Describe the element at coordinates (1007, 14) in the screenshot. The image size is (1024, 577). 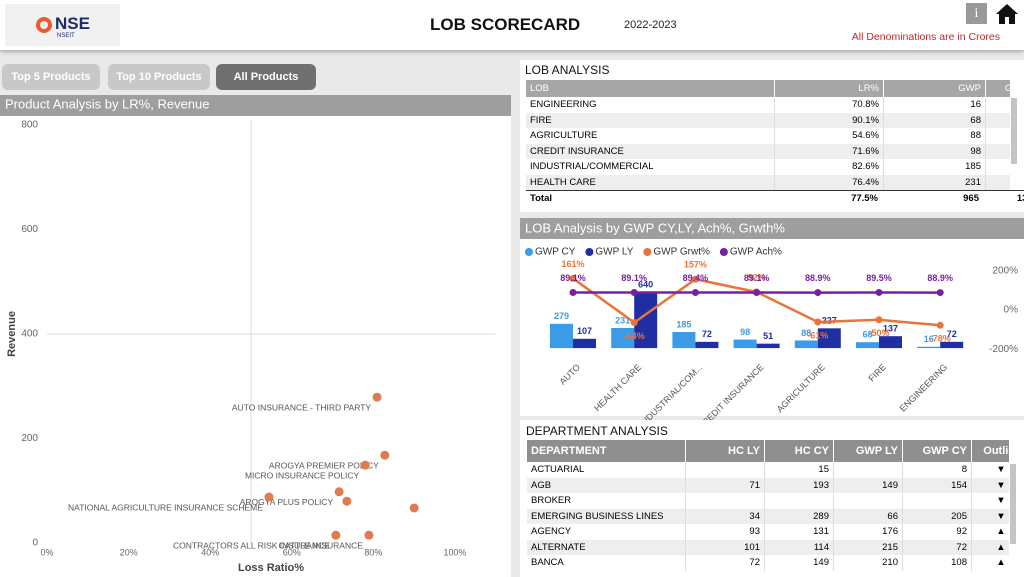
I see `home-button` at that location.